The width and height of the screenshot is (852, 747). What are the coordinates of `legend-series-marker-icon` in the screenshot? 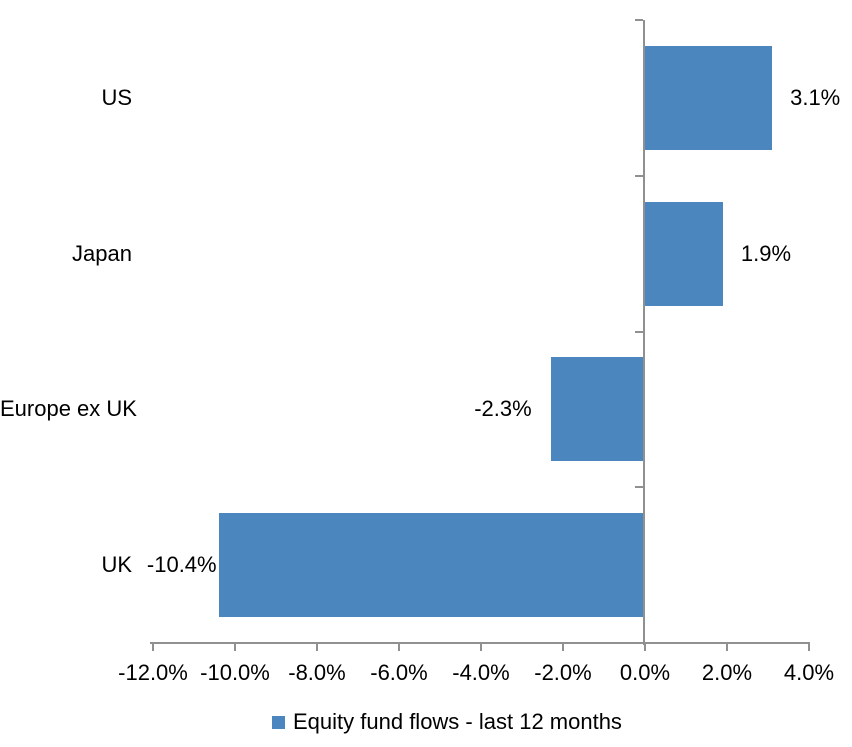 It's located at (278, 722).